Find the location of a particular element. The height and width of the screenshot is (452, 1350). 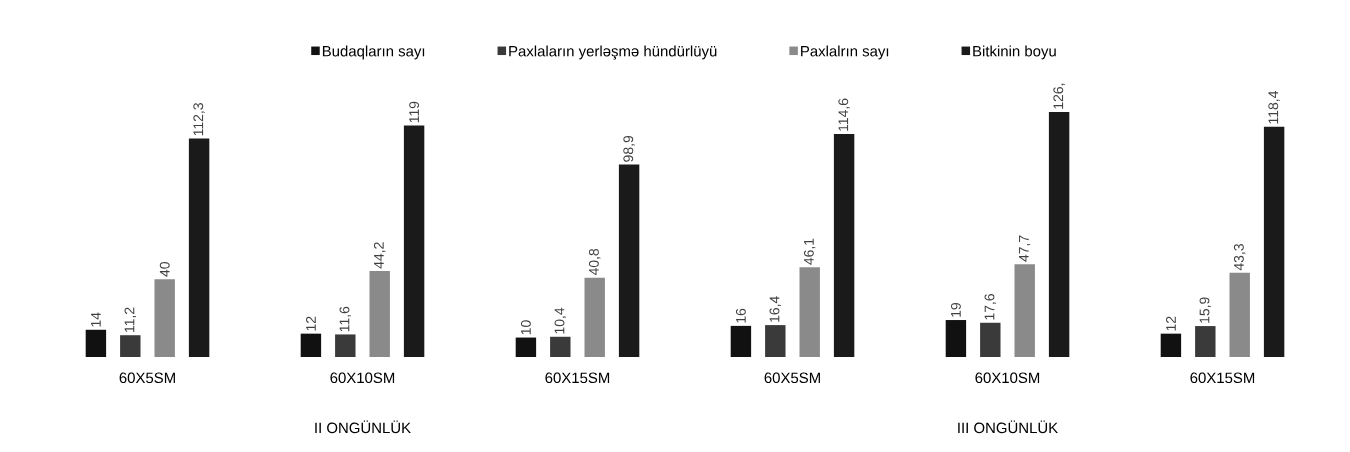

data-label: 16 is located at coordinates (740, 315).